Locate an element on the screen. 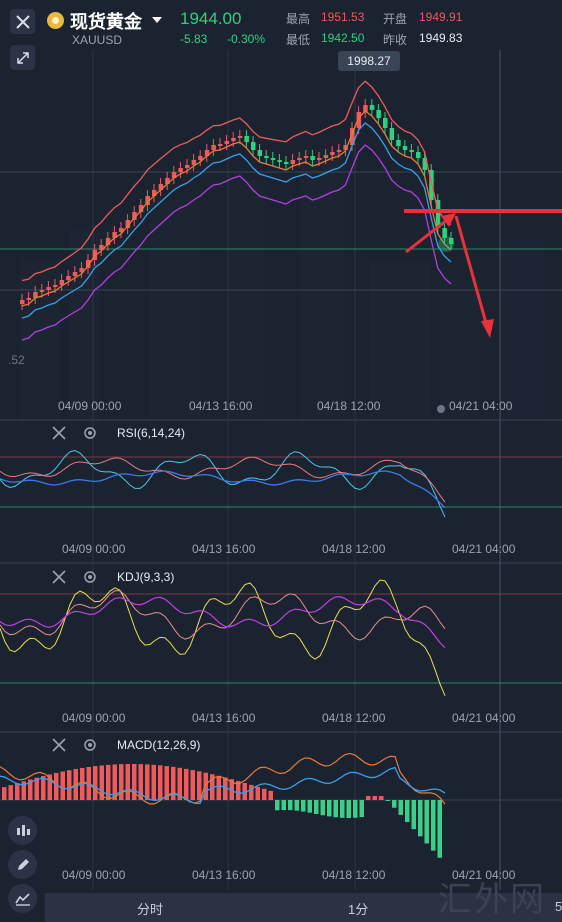 This screenshot has height=922, width=562. close-button is located at coordinates (22, 21).